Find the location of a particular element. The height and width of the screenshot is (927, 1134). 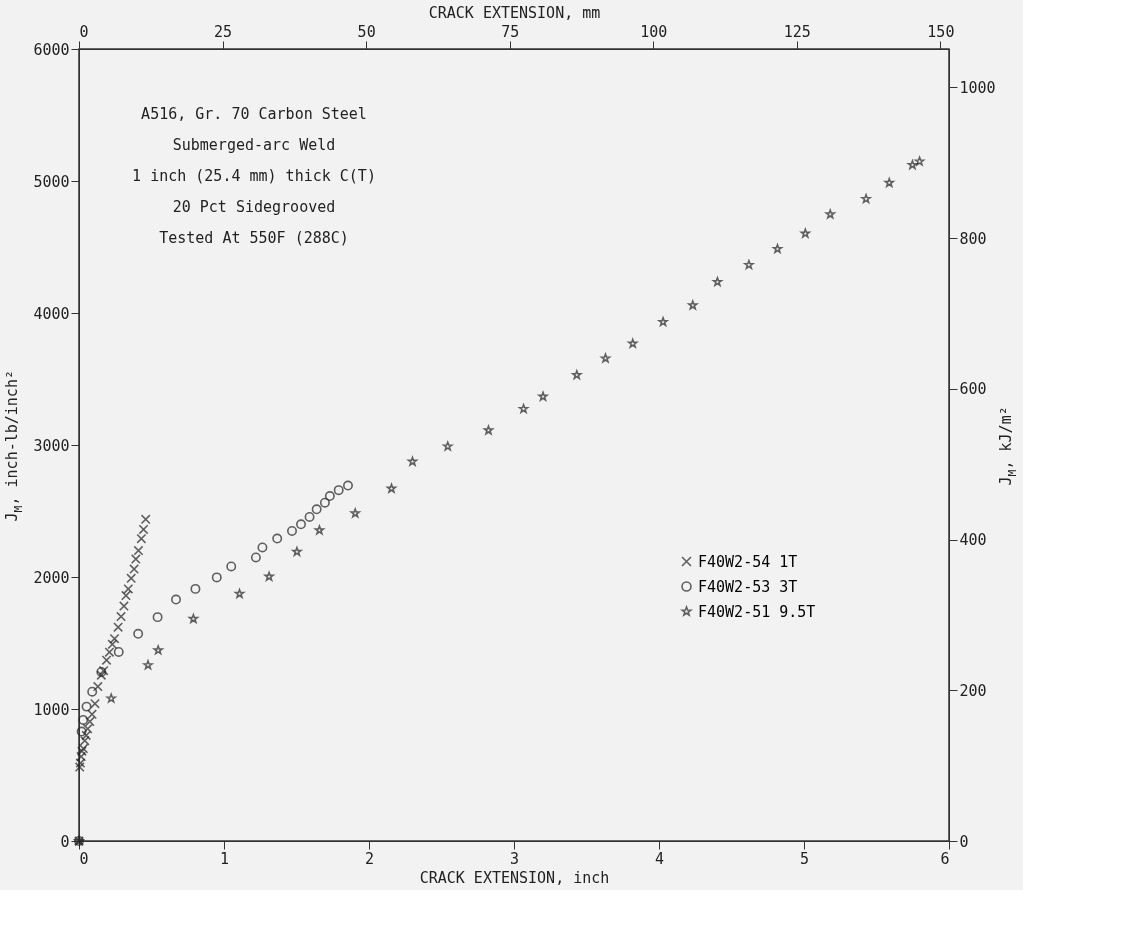

y-tick-label: 1000 is located at coordinates (51, 709).